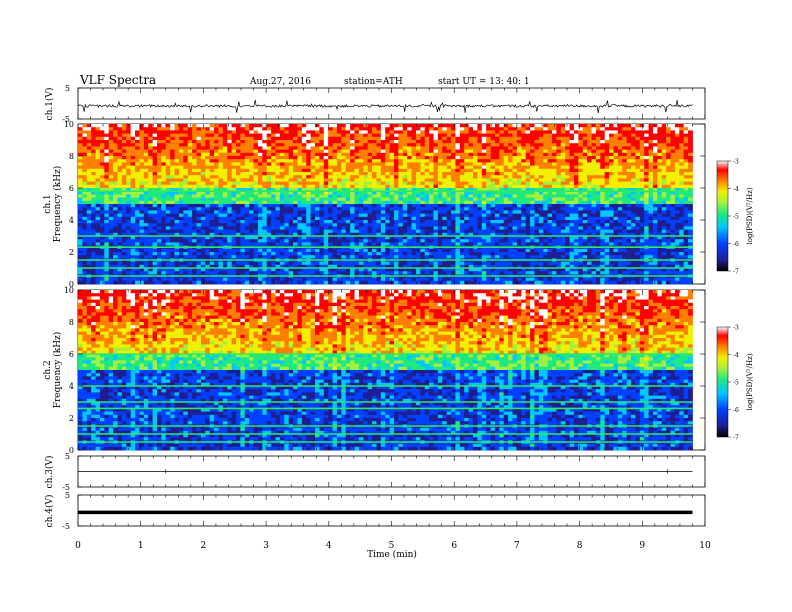 The image size is (792, 612). What do you see at coordinates (49, 472) in the screenshot?
I see `ch3-waveform-ylabel: ch.3(V)` at bounding box center [49, 472].